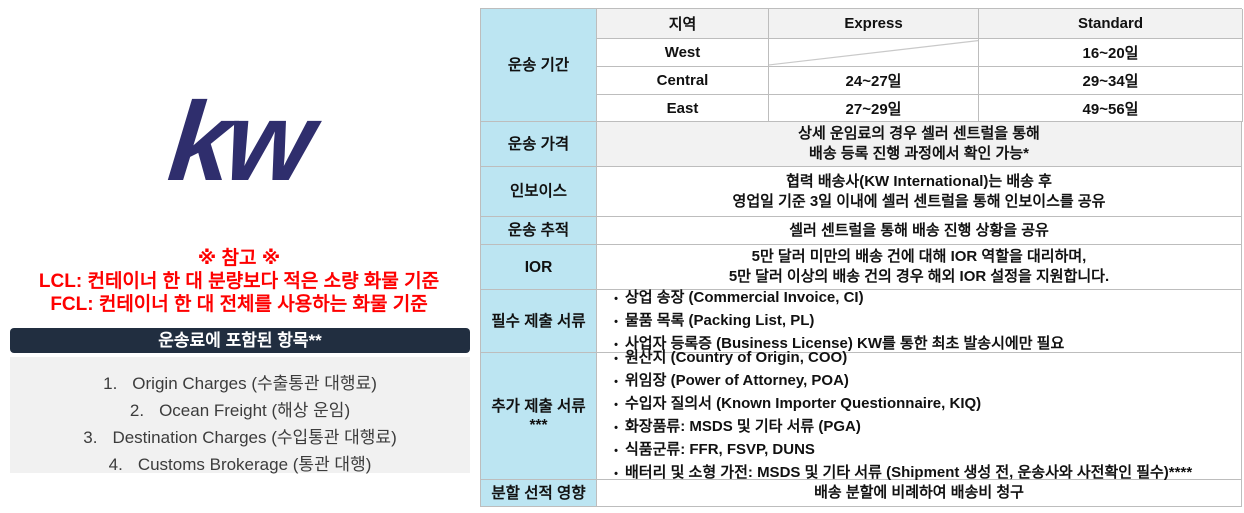 Image resolution: width=1244 pixels, height=513 pixels. I want to click on duration-region-cell: West, so click(683, 53).